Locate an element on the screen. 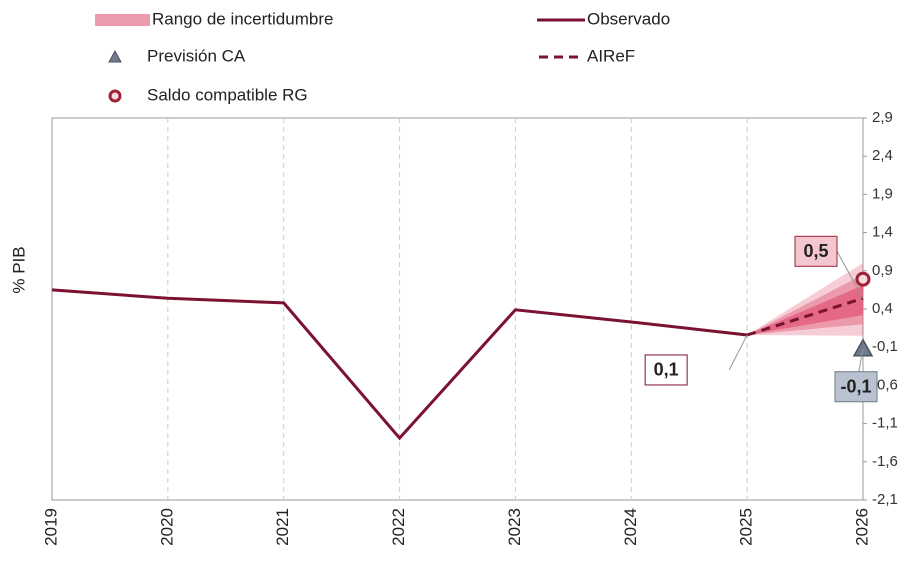  y-tick-label: 1,9 is located at coordinates (882, 193).